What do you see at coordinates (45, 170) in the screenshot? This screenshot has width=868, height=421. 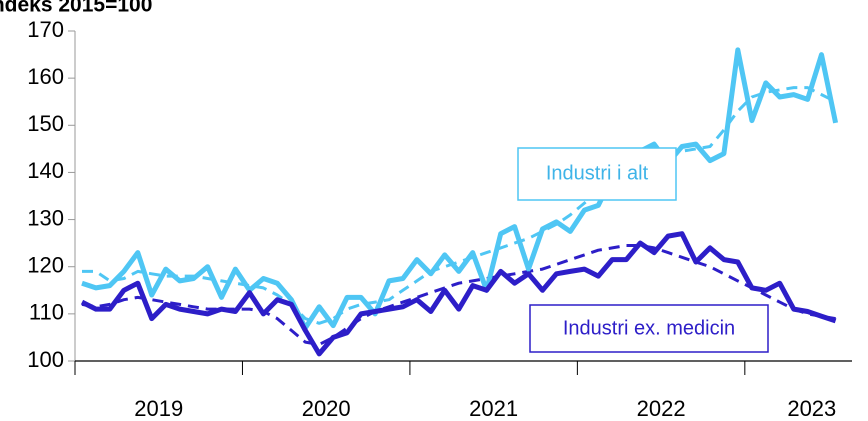 I see `y-tick-label: 140` at bounding box center [45, 170].